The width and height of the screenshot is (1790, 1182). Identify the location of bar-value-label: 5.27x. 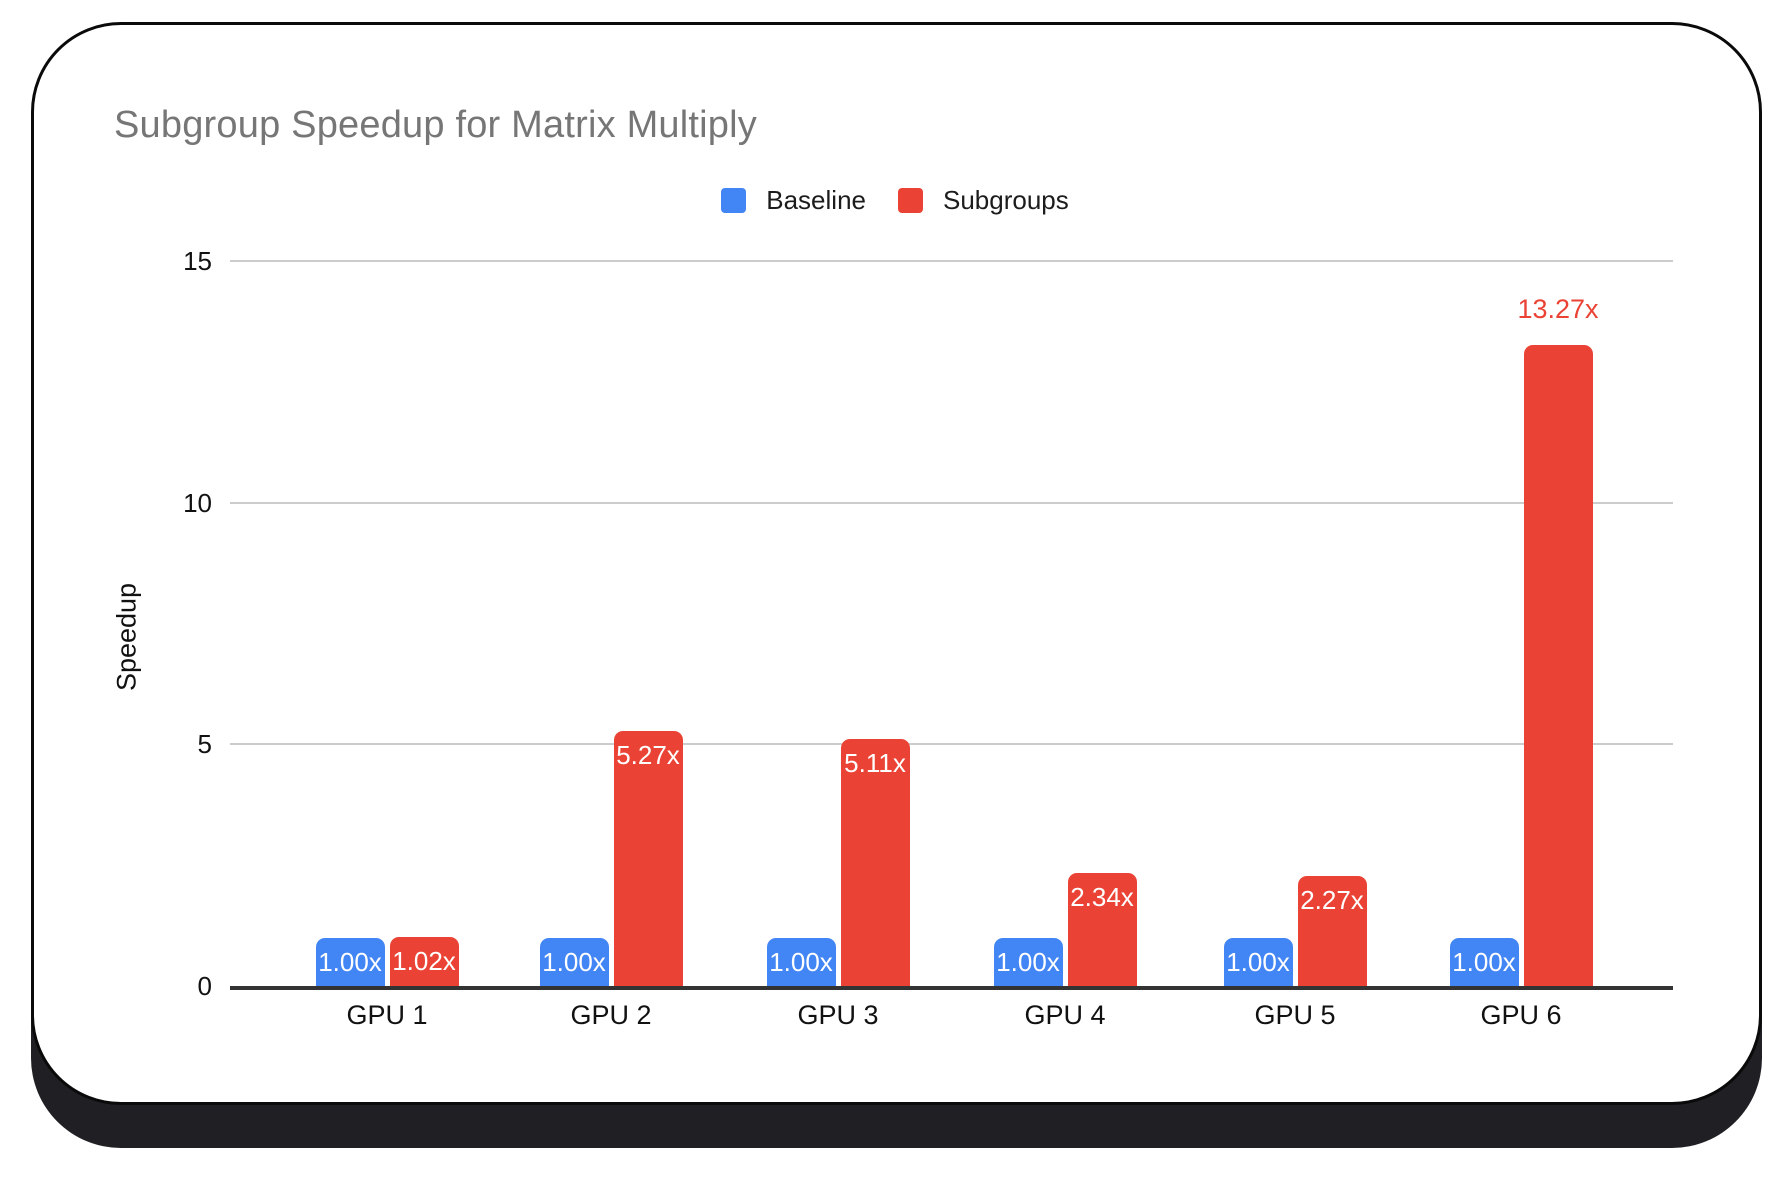
(648, 755).